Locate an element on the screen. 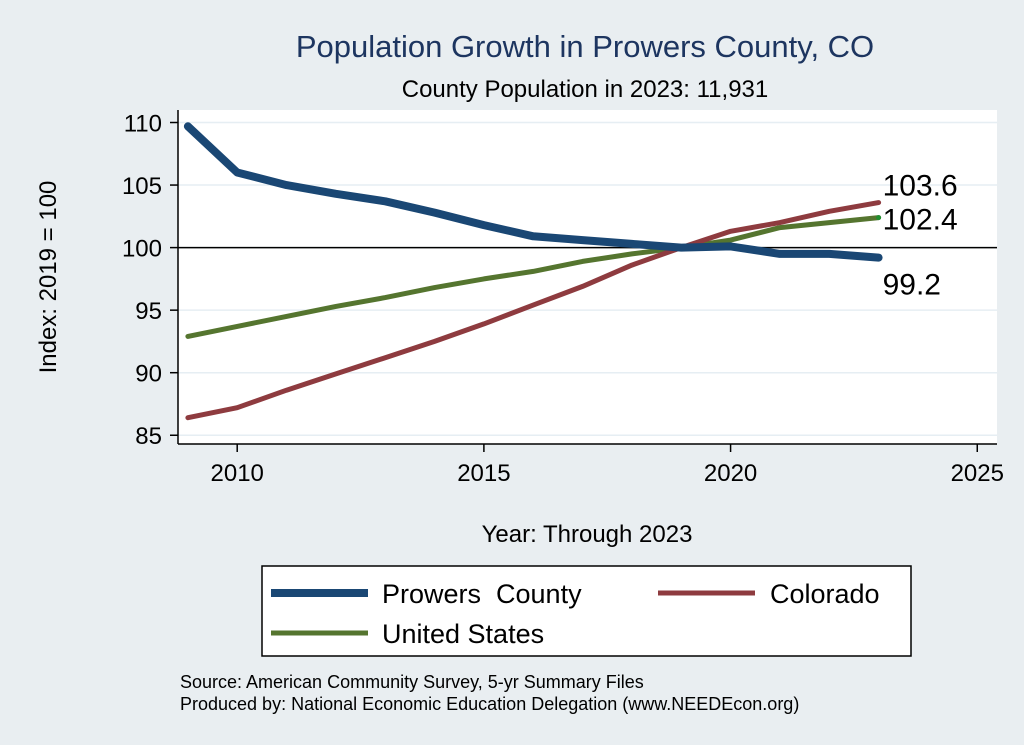 This screenshot has height=745, width=1024. chart-subtitle: County Population in 2023: 11,931 is located at coordinates (585, 89).